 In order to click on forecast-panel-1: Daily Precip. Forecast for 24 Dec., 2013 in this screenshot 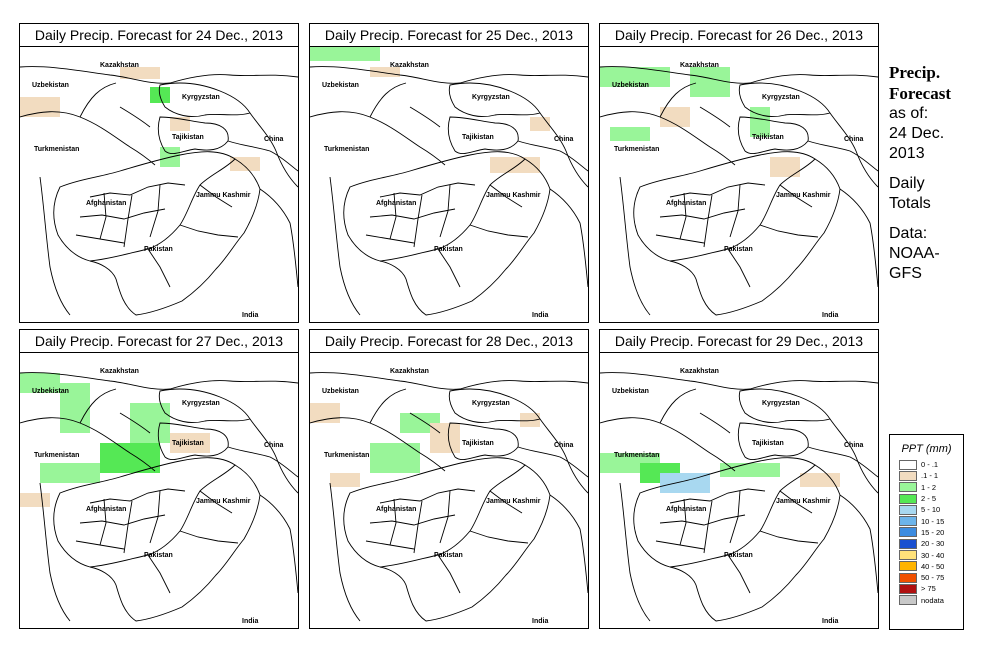, I will do `click(159, 173)`.